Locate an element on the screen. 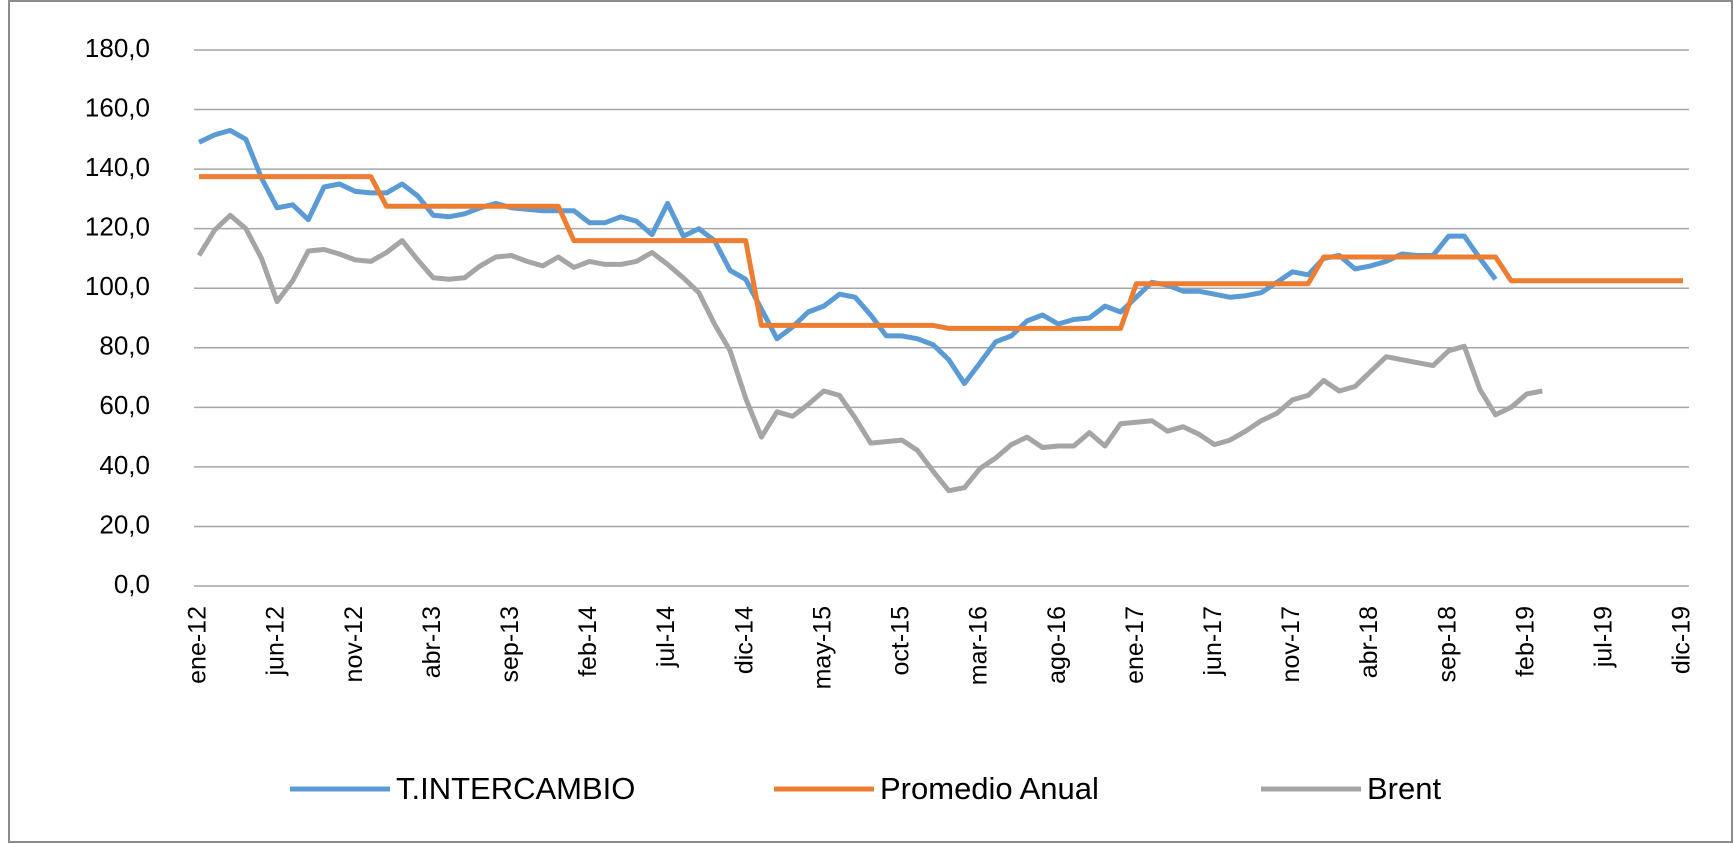 The image size is (1734, 844). y-tick-label: 60,0 is located at coordinates (124, 405).